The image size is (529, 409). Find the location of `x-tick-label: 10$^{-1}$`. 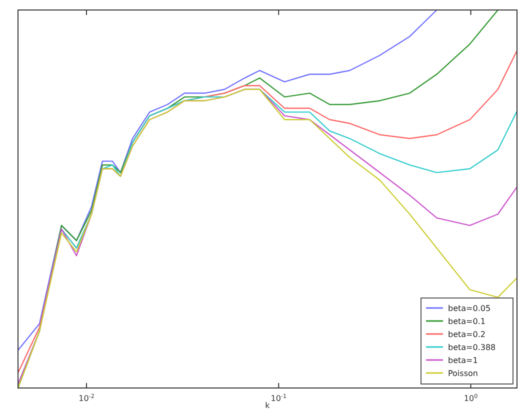

x-tick-label: 10$^{-1}$ is located at coordinates (278, 398).